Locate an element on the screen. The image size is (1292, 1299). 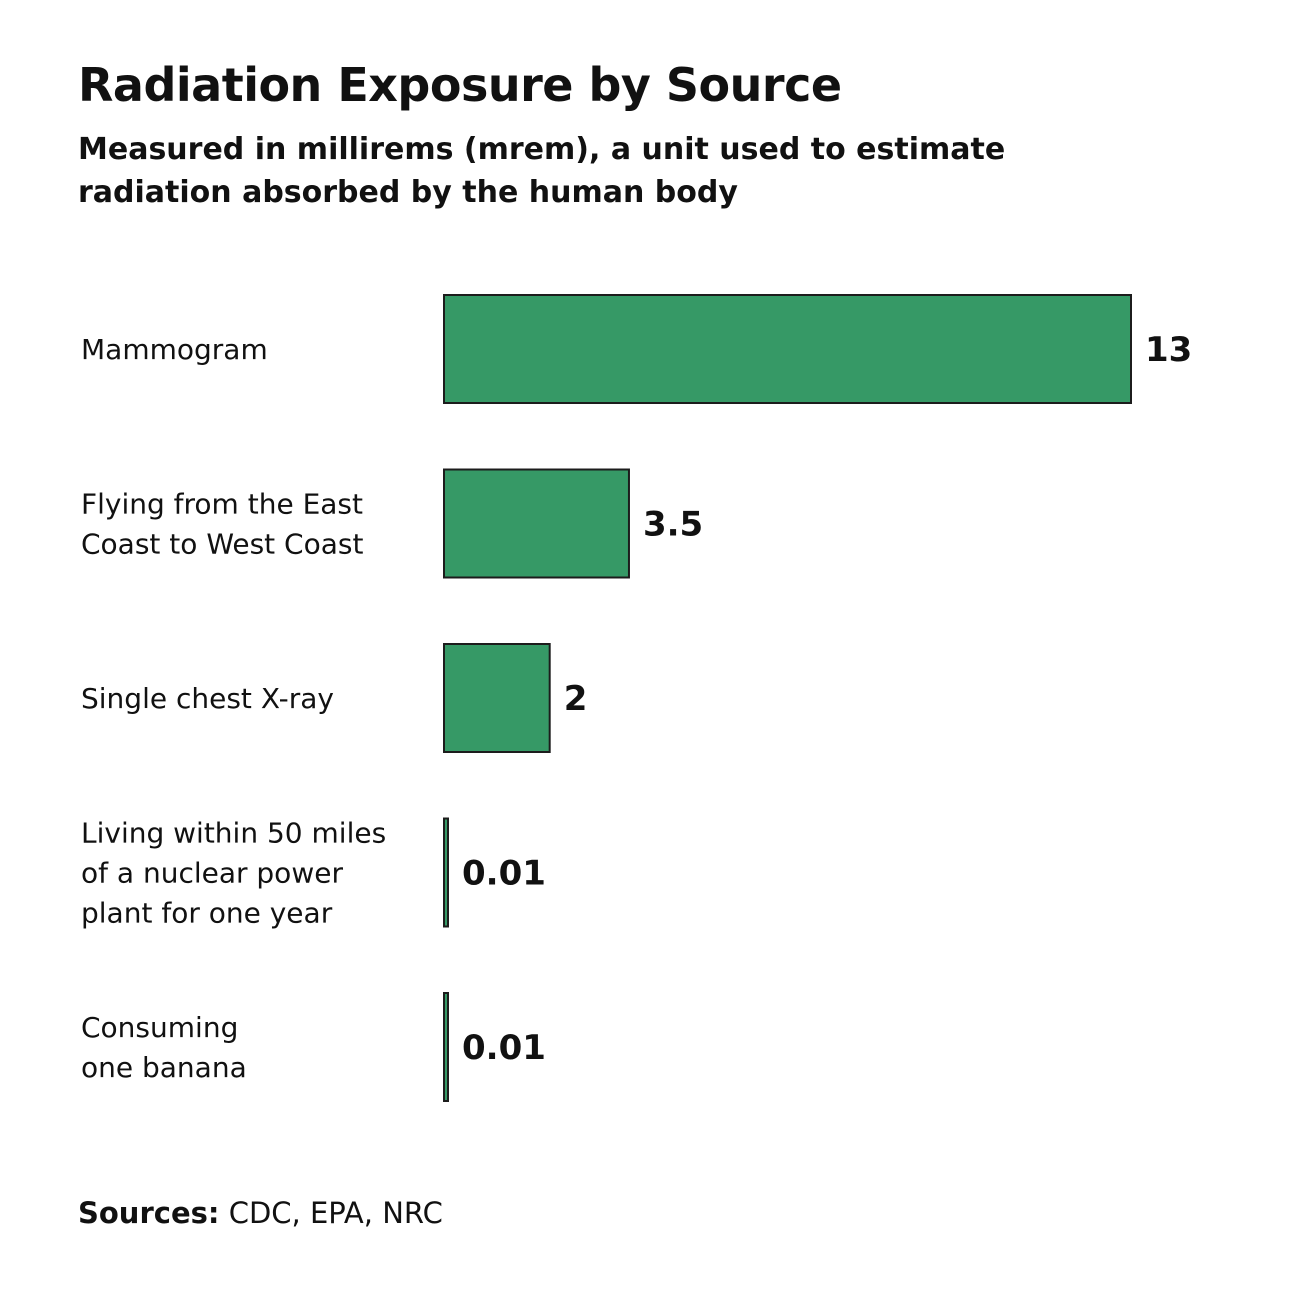
category-label-line: Mammogram is located at coordinates (174, 349).